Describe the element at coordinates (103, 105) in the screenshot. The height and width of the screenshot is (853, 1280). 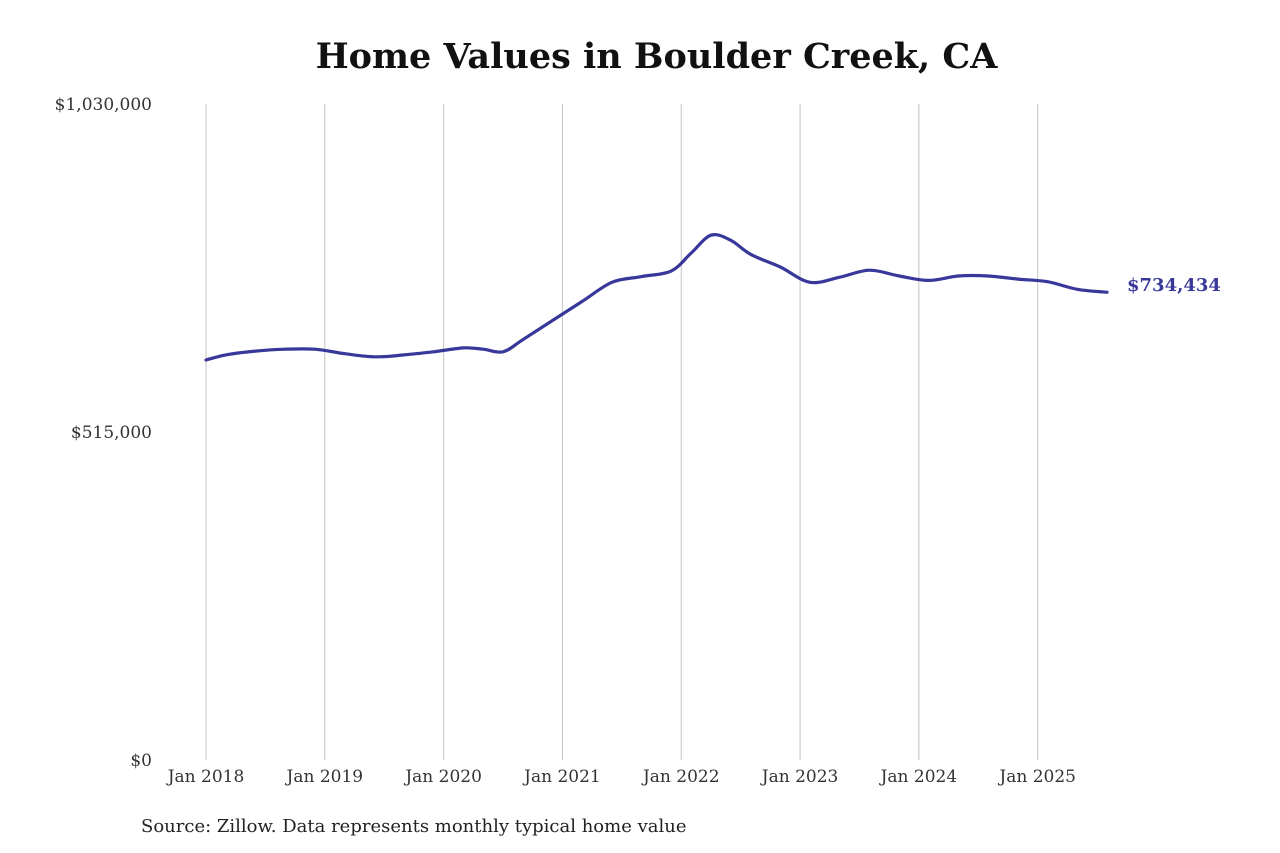
I see `y-tick-label: $1,030,000` at that location.